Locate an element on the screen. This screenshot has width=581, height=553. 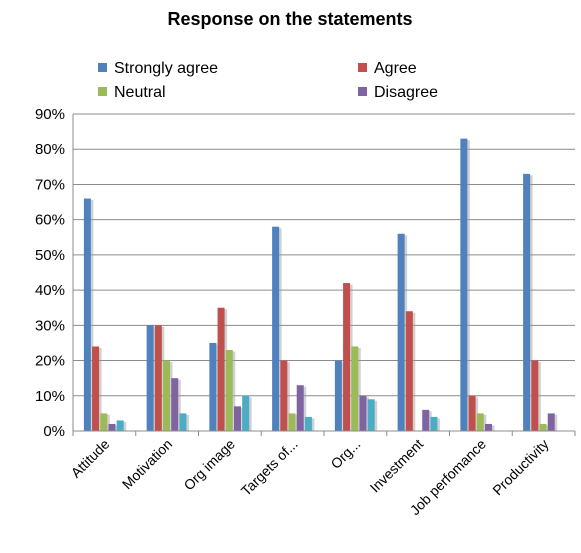
x-tick-label: Attitude is located at coordinates (90, 458).